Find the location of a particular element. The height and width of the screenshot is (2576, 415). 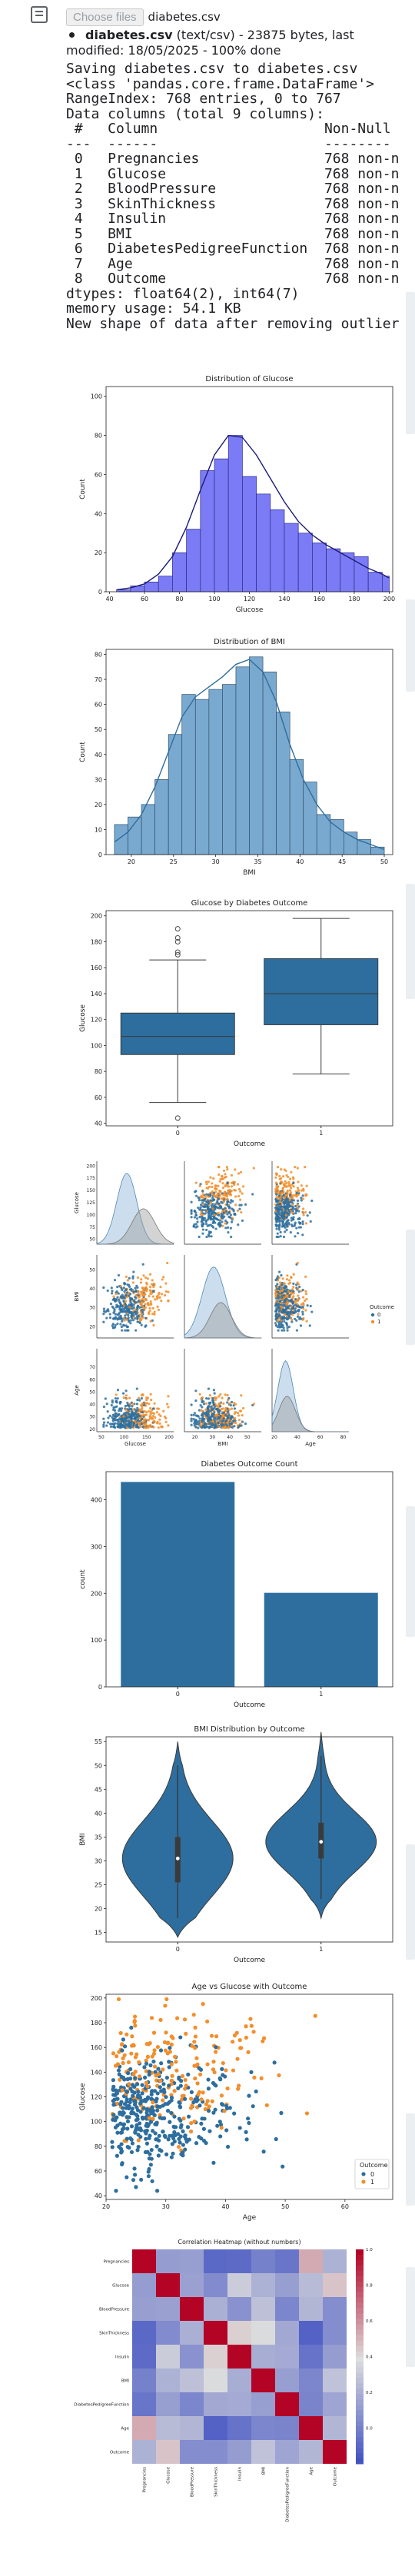

x-axis-label: BMI is located at coordinates (249, 873).